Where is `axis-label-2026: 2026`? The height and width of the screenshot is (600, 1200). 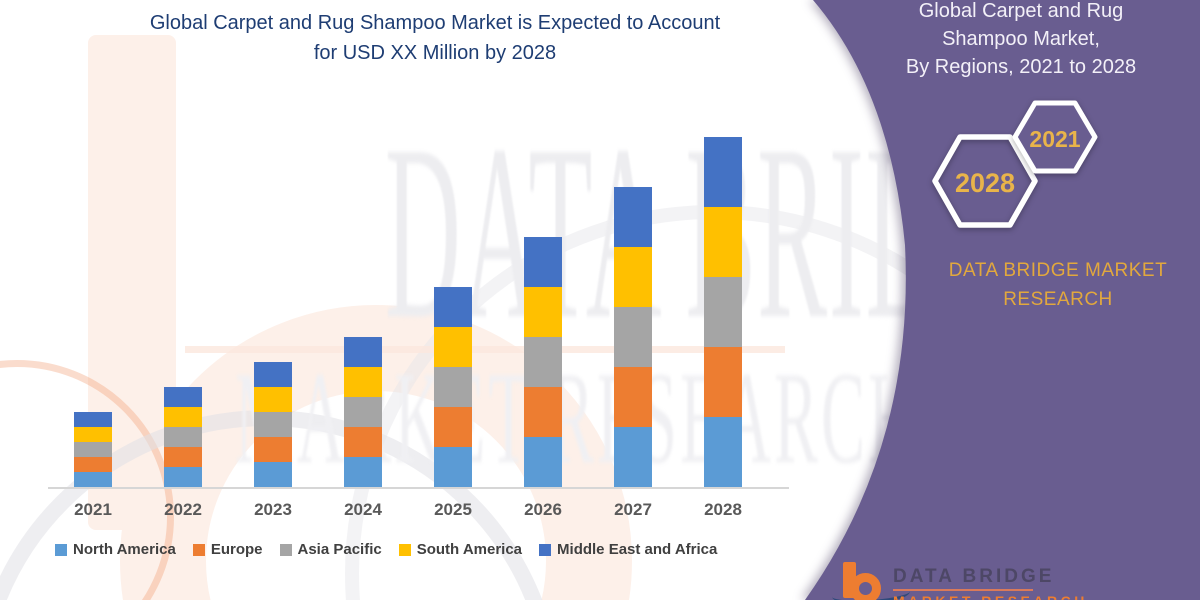 axis-label-2026: 2026 is located at coordinates (543, 509).